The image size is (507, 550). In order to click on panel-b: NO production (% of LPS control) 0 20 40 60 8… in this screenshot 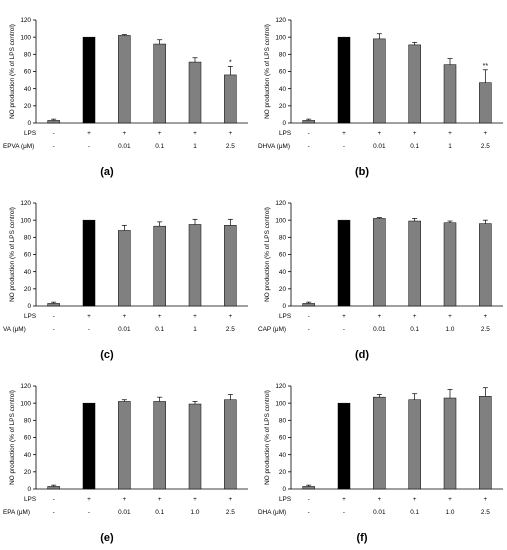, I will do `click(380, 97)`.